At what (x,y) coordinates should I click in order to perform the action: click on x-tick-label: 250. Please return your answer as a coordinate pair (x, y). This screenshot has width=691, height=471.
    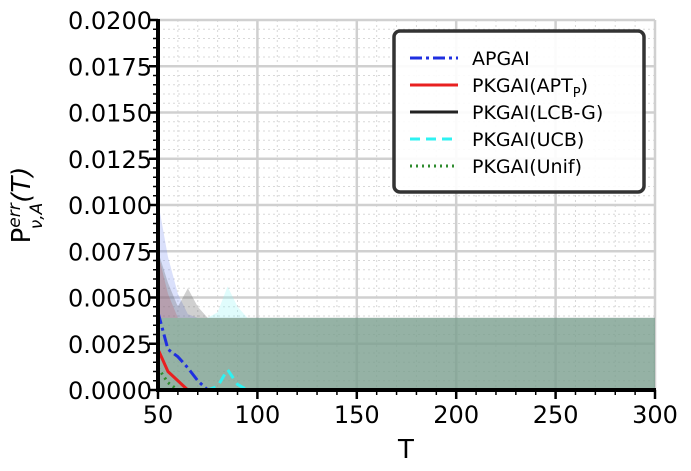
    Looking at the image, I should click on (556, 415).